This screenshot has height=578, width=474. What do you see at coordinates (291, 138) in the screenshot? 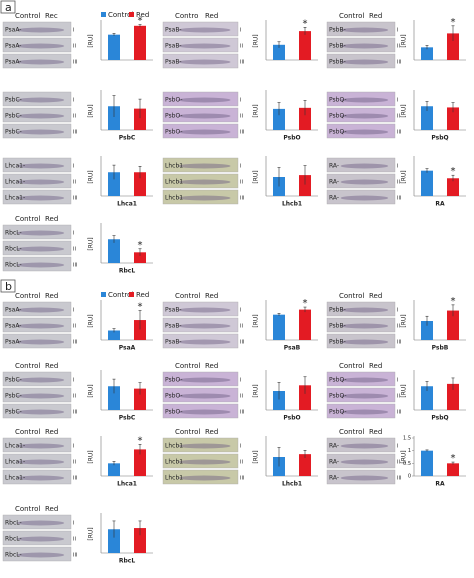
I see `chart-title: PsbO` at bounding box center [291, 138].